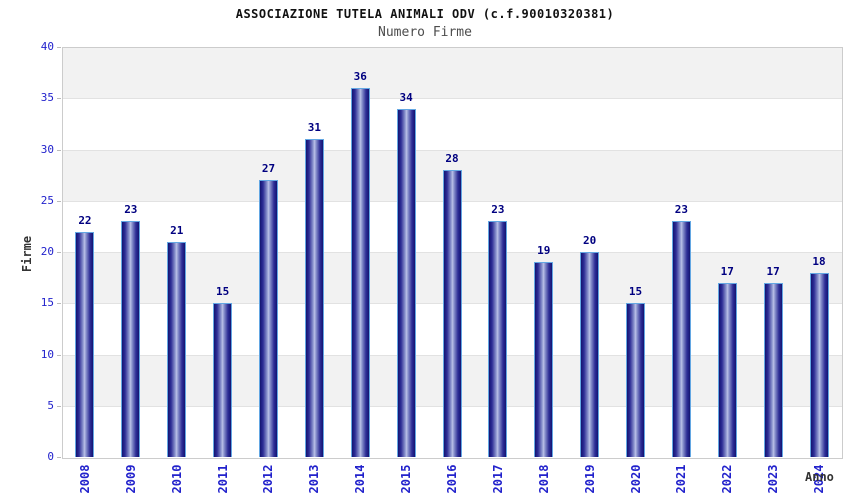 The image size is (850, 500). I want to click on x-axis-title: Anno, so click(819, 477).